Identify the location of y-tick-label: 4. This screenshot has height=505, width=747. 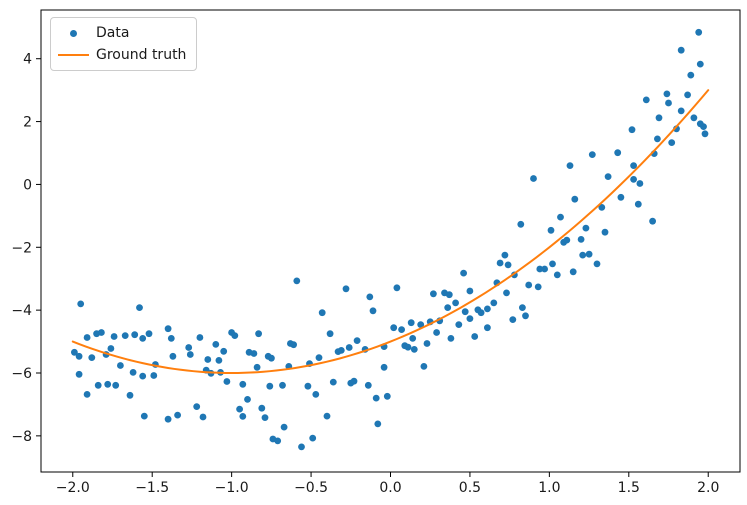
(27, 60).